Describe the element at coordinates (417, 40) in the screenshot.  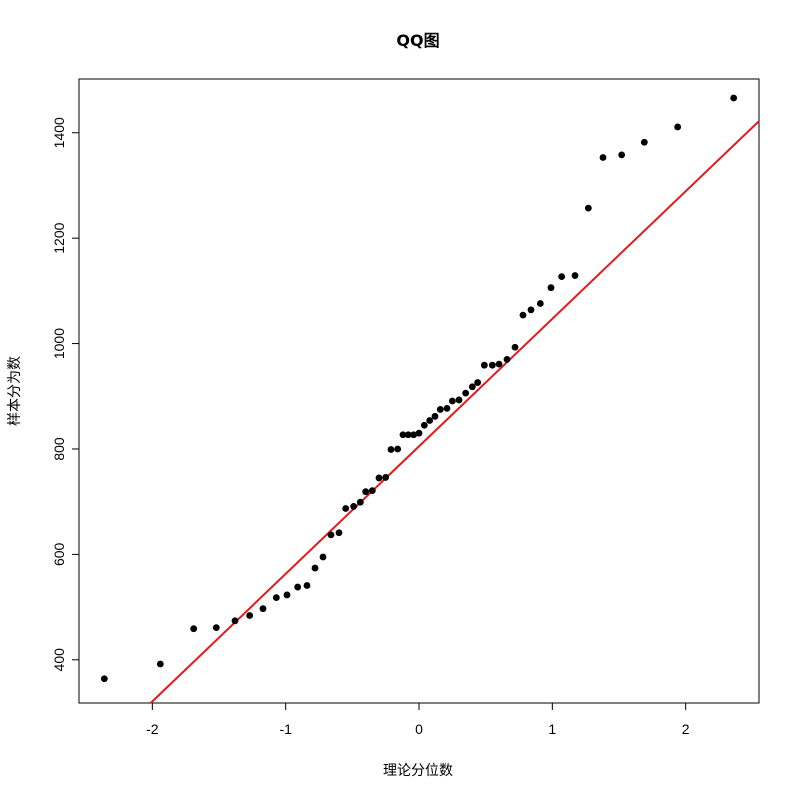
I see `chart-title: QQ图` at that location.